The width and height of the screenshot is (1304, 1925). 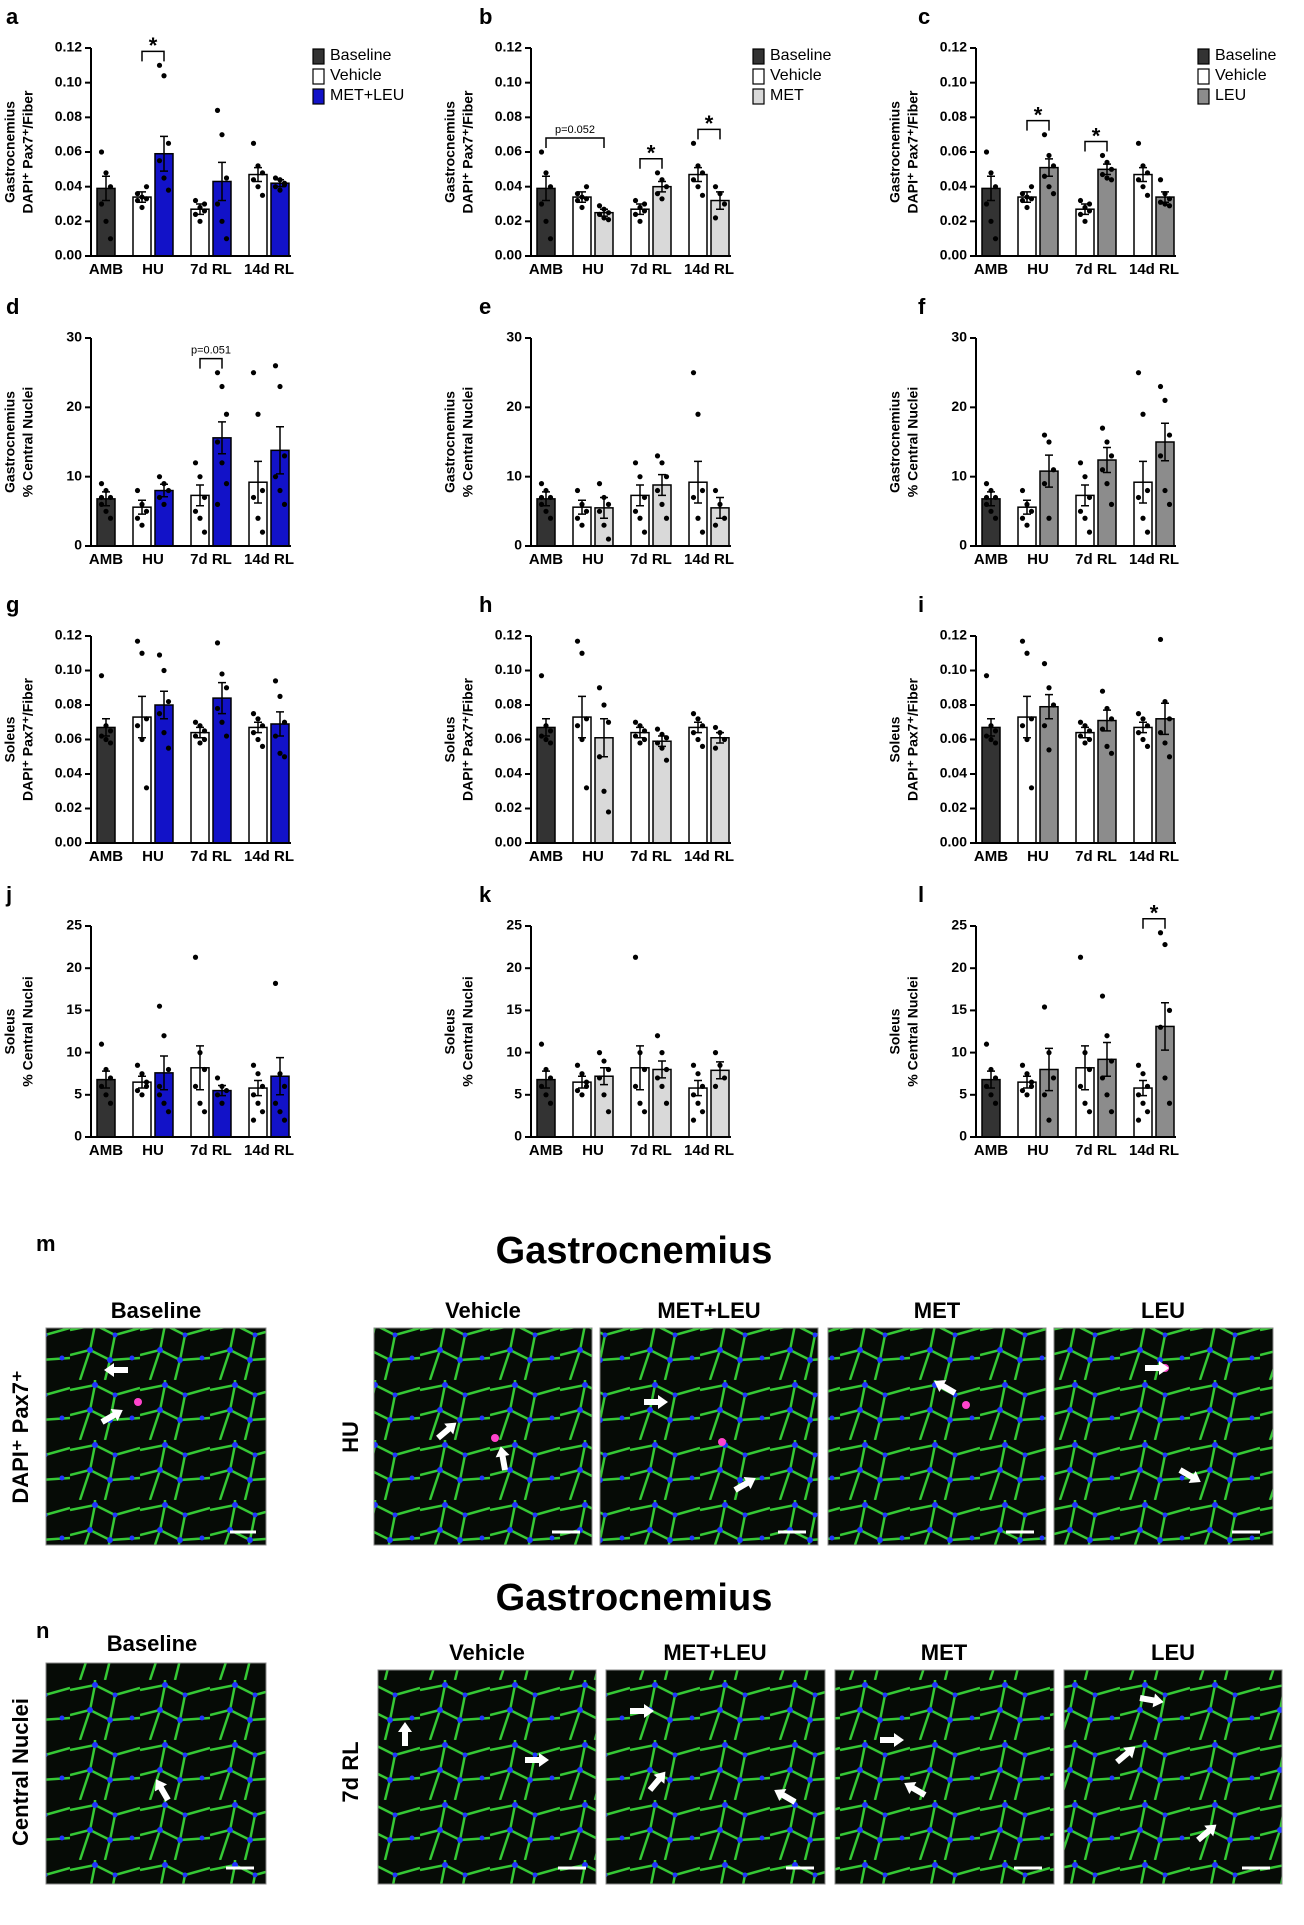 What do you see at coordinates (664, 1773) in the screenshot?
I see `micrographs-n` at bounding box center [664, 1773].